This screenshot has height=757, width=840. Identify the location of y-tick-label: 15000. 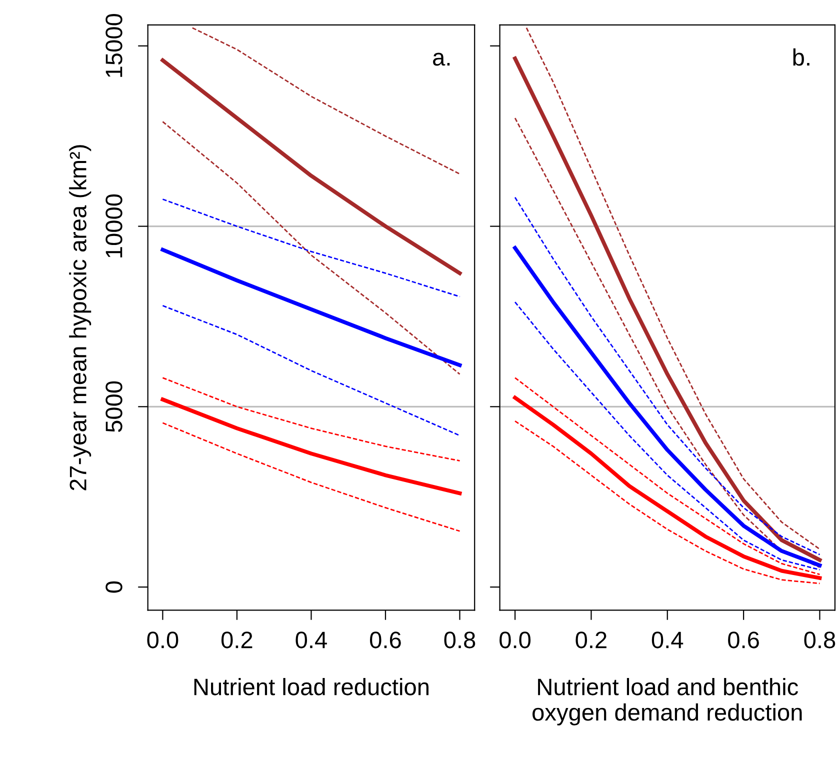
(114, 45).